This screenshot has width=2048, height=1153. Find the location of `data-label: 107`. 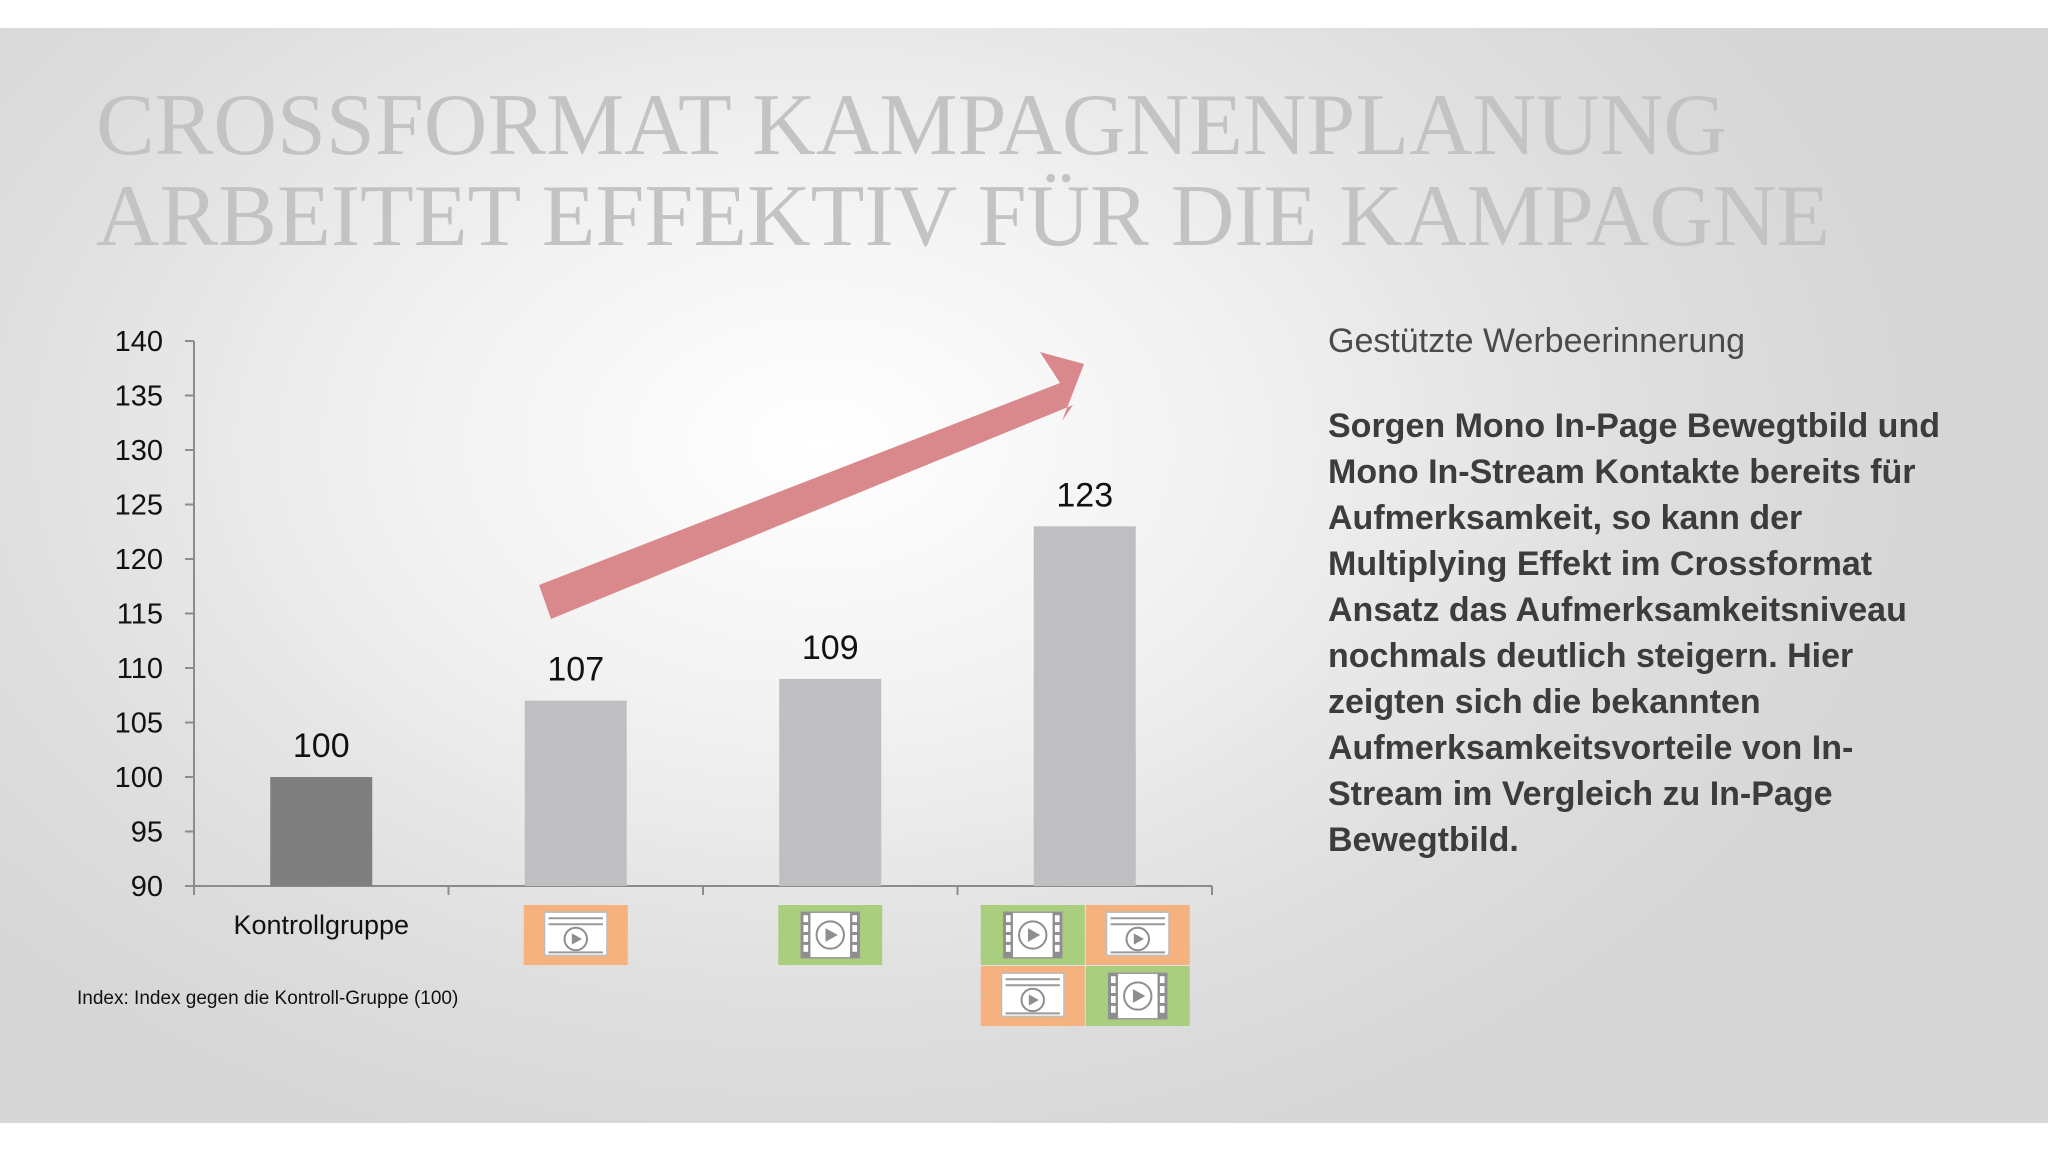

data-label: 107 is located at coordinates (575, 670).